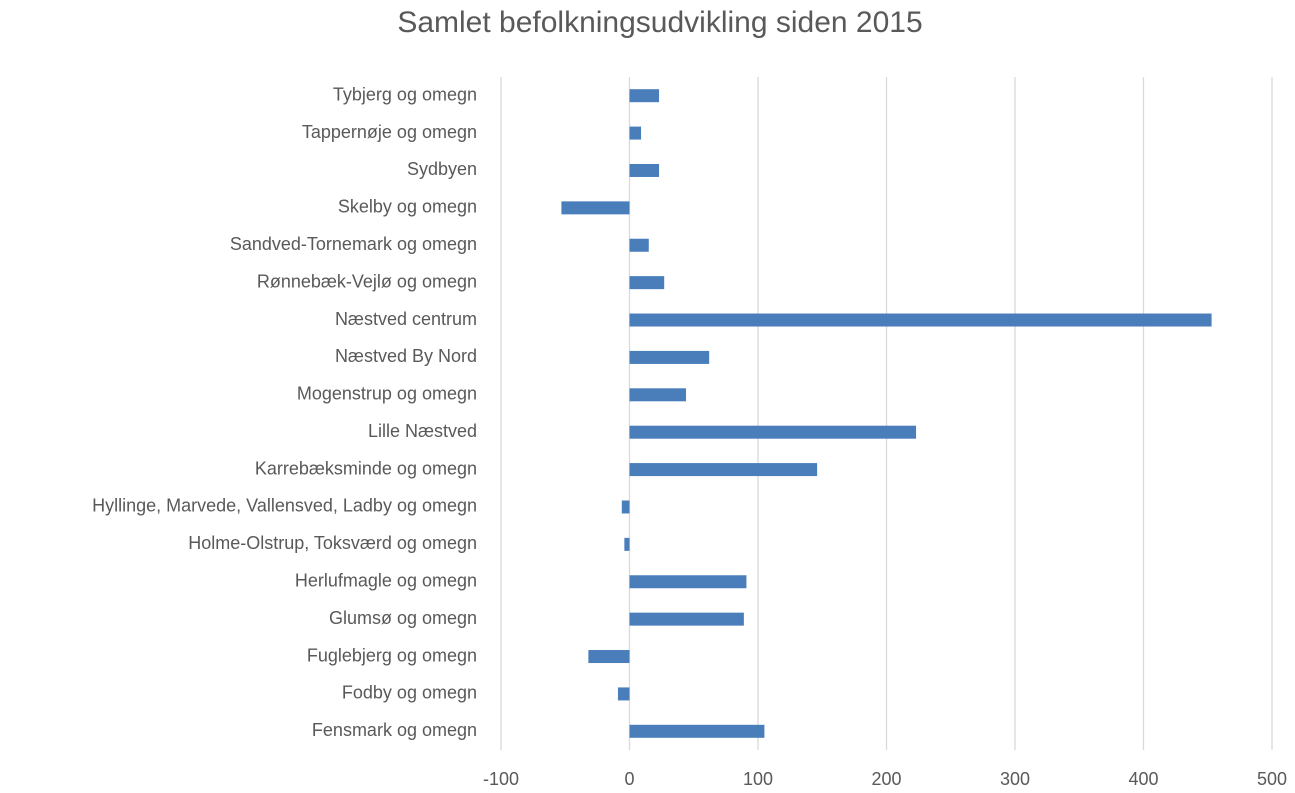 Image resolution: width=1295 pixels, height=793 pixels. Describe the element at coordinates (394, 730) in the screenshot. I see `y-tick-label: Fensmark og omegn` at that location.